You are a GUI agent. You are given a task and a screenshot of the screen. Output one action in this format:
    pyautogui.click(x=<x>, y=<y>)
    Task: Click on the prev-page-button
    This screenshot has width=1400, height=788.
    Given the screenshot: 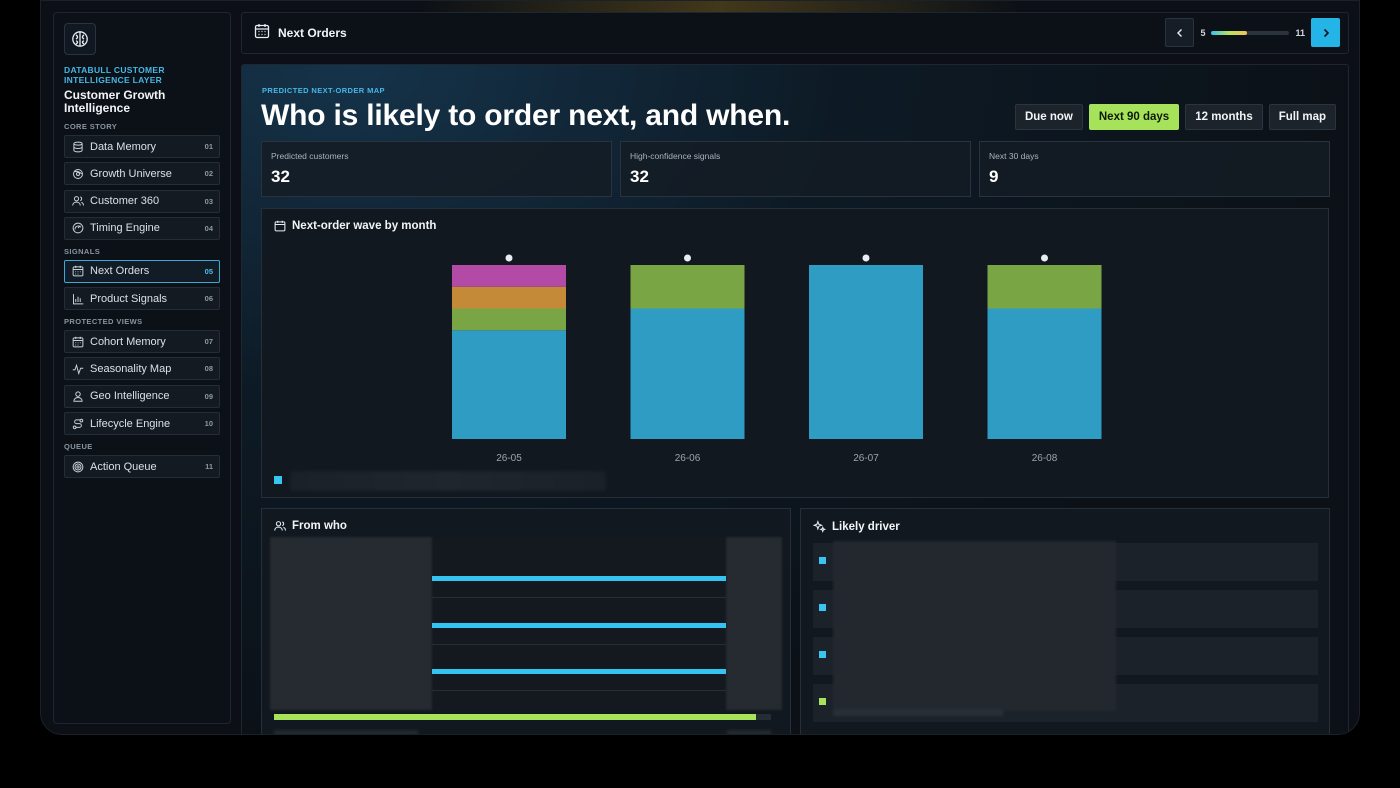 What is the action you would take?
    pyautogui.click(x=1180, y=32)
    